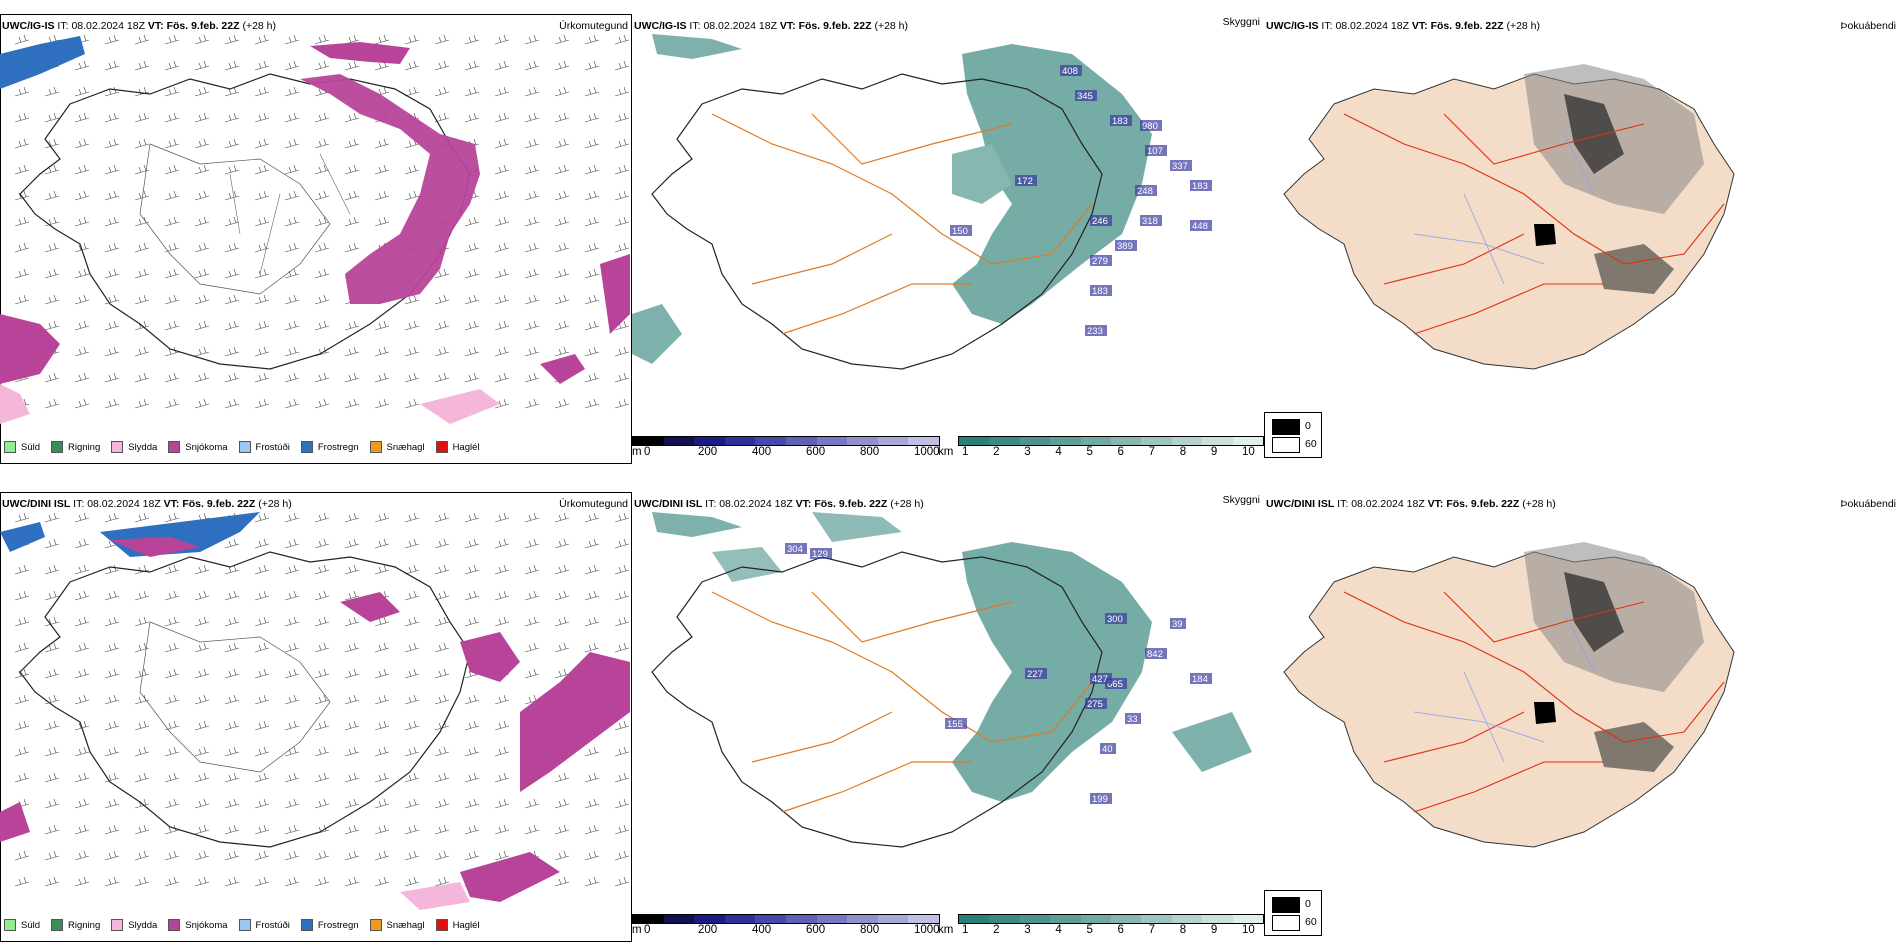 The height and width of the screenshot is (950, 1900). What do you see at coordinates (84, 447) in the screenshot?
I see `legend-label: Rigning` at bounding box center [84, 447].